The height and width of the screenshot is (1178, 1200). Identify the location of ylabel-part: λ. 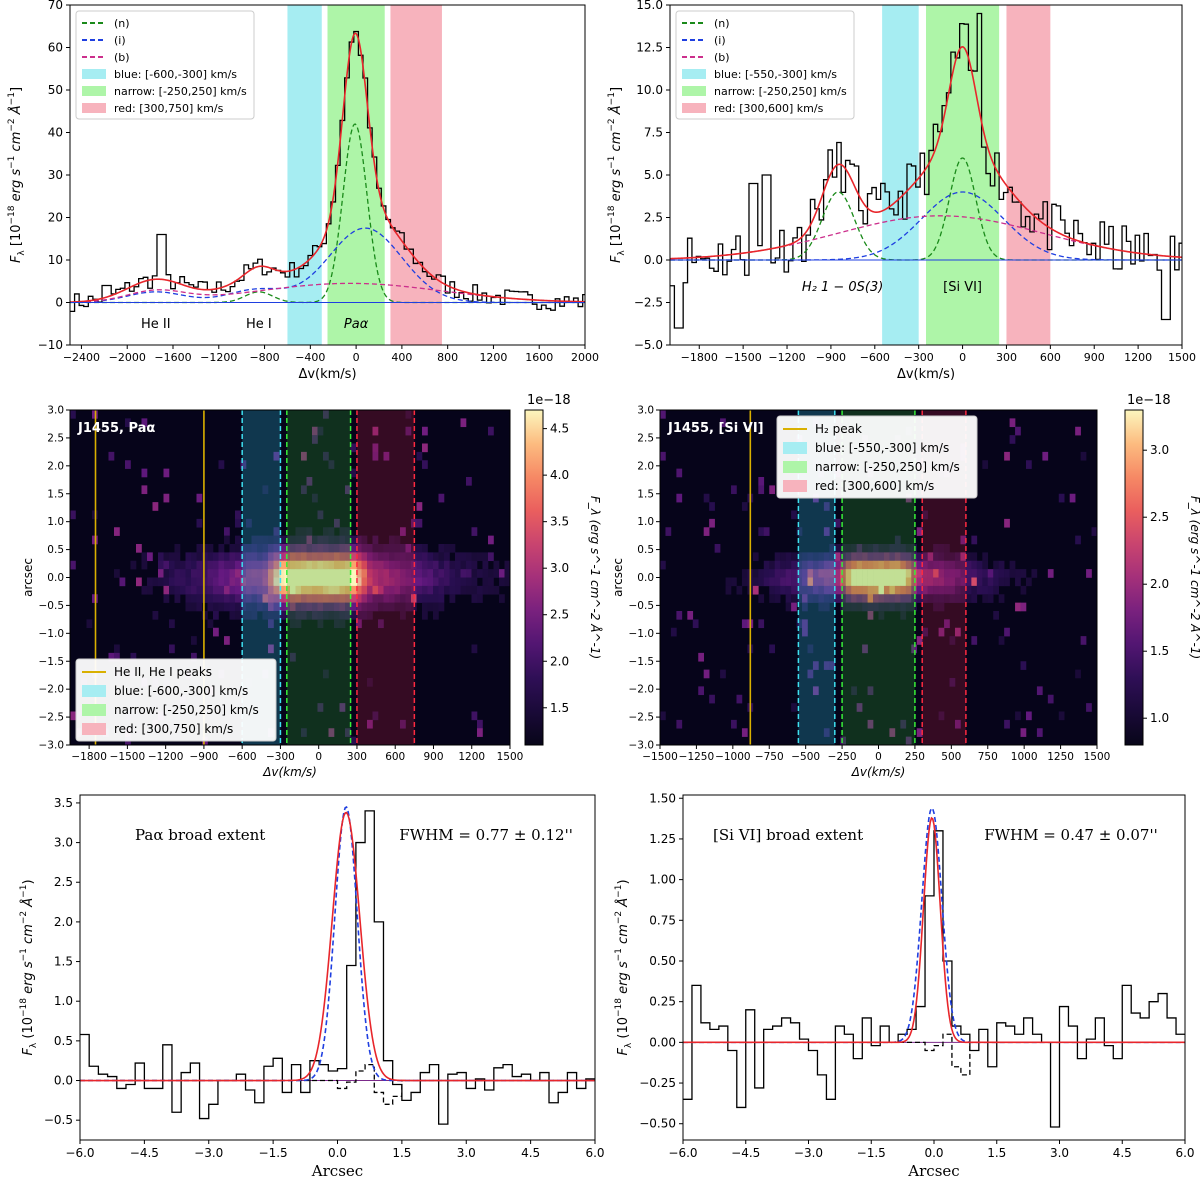
(622, 253).